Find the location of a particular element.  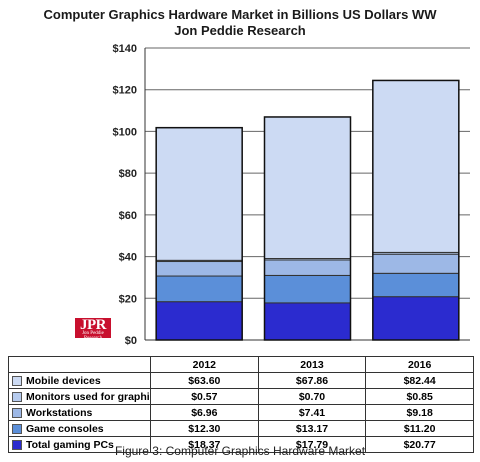

legend-entry: Game consoles is located at coordinates (79, 428).